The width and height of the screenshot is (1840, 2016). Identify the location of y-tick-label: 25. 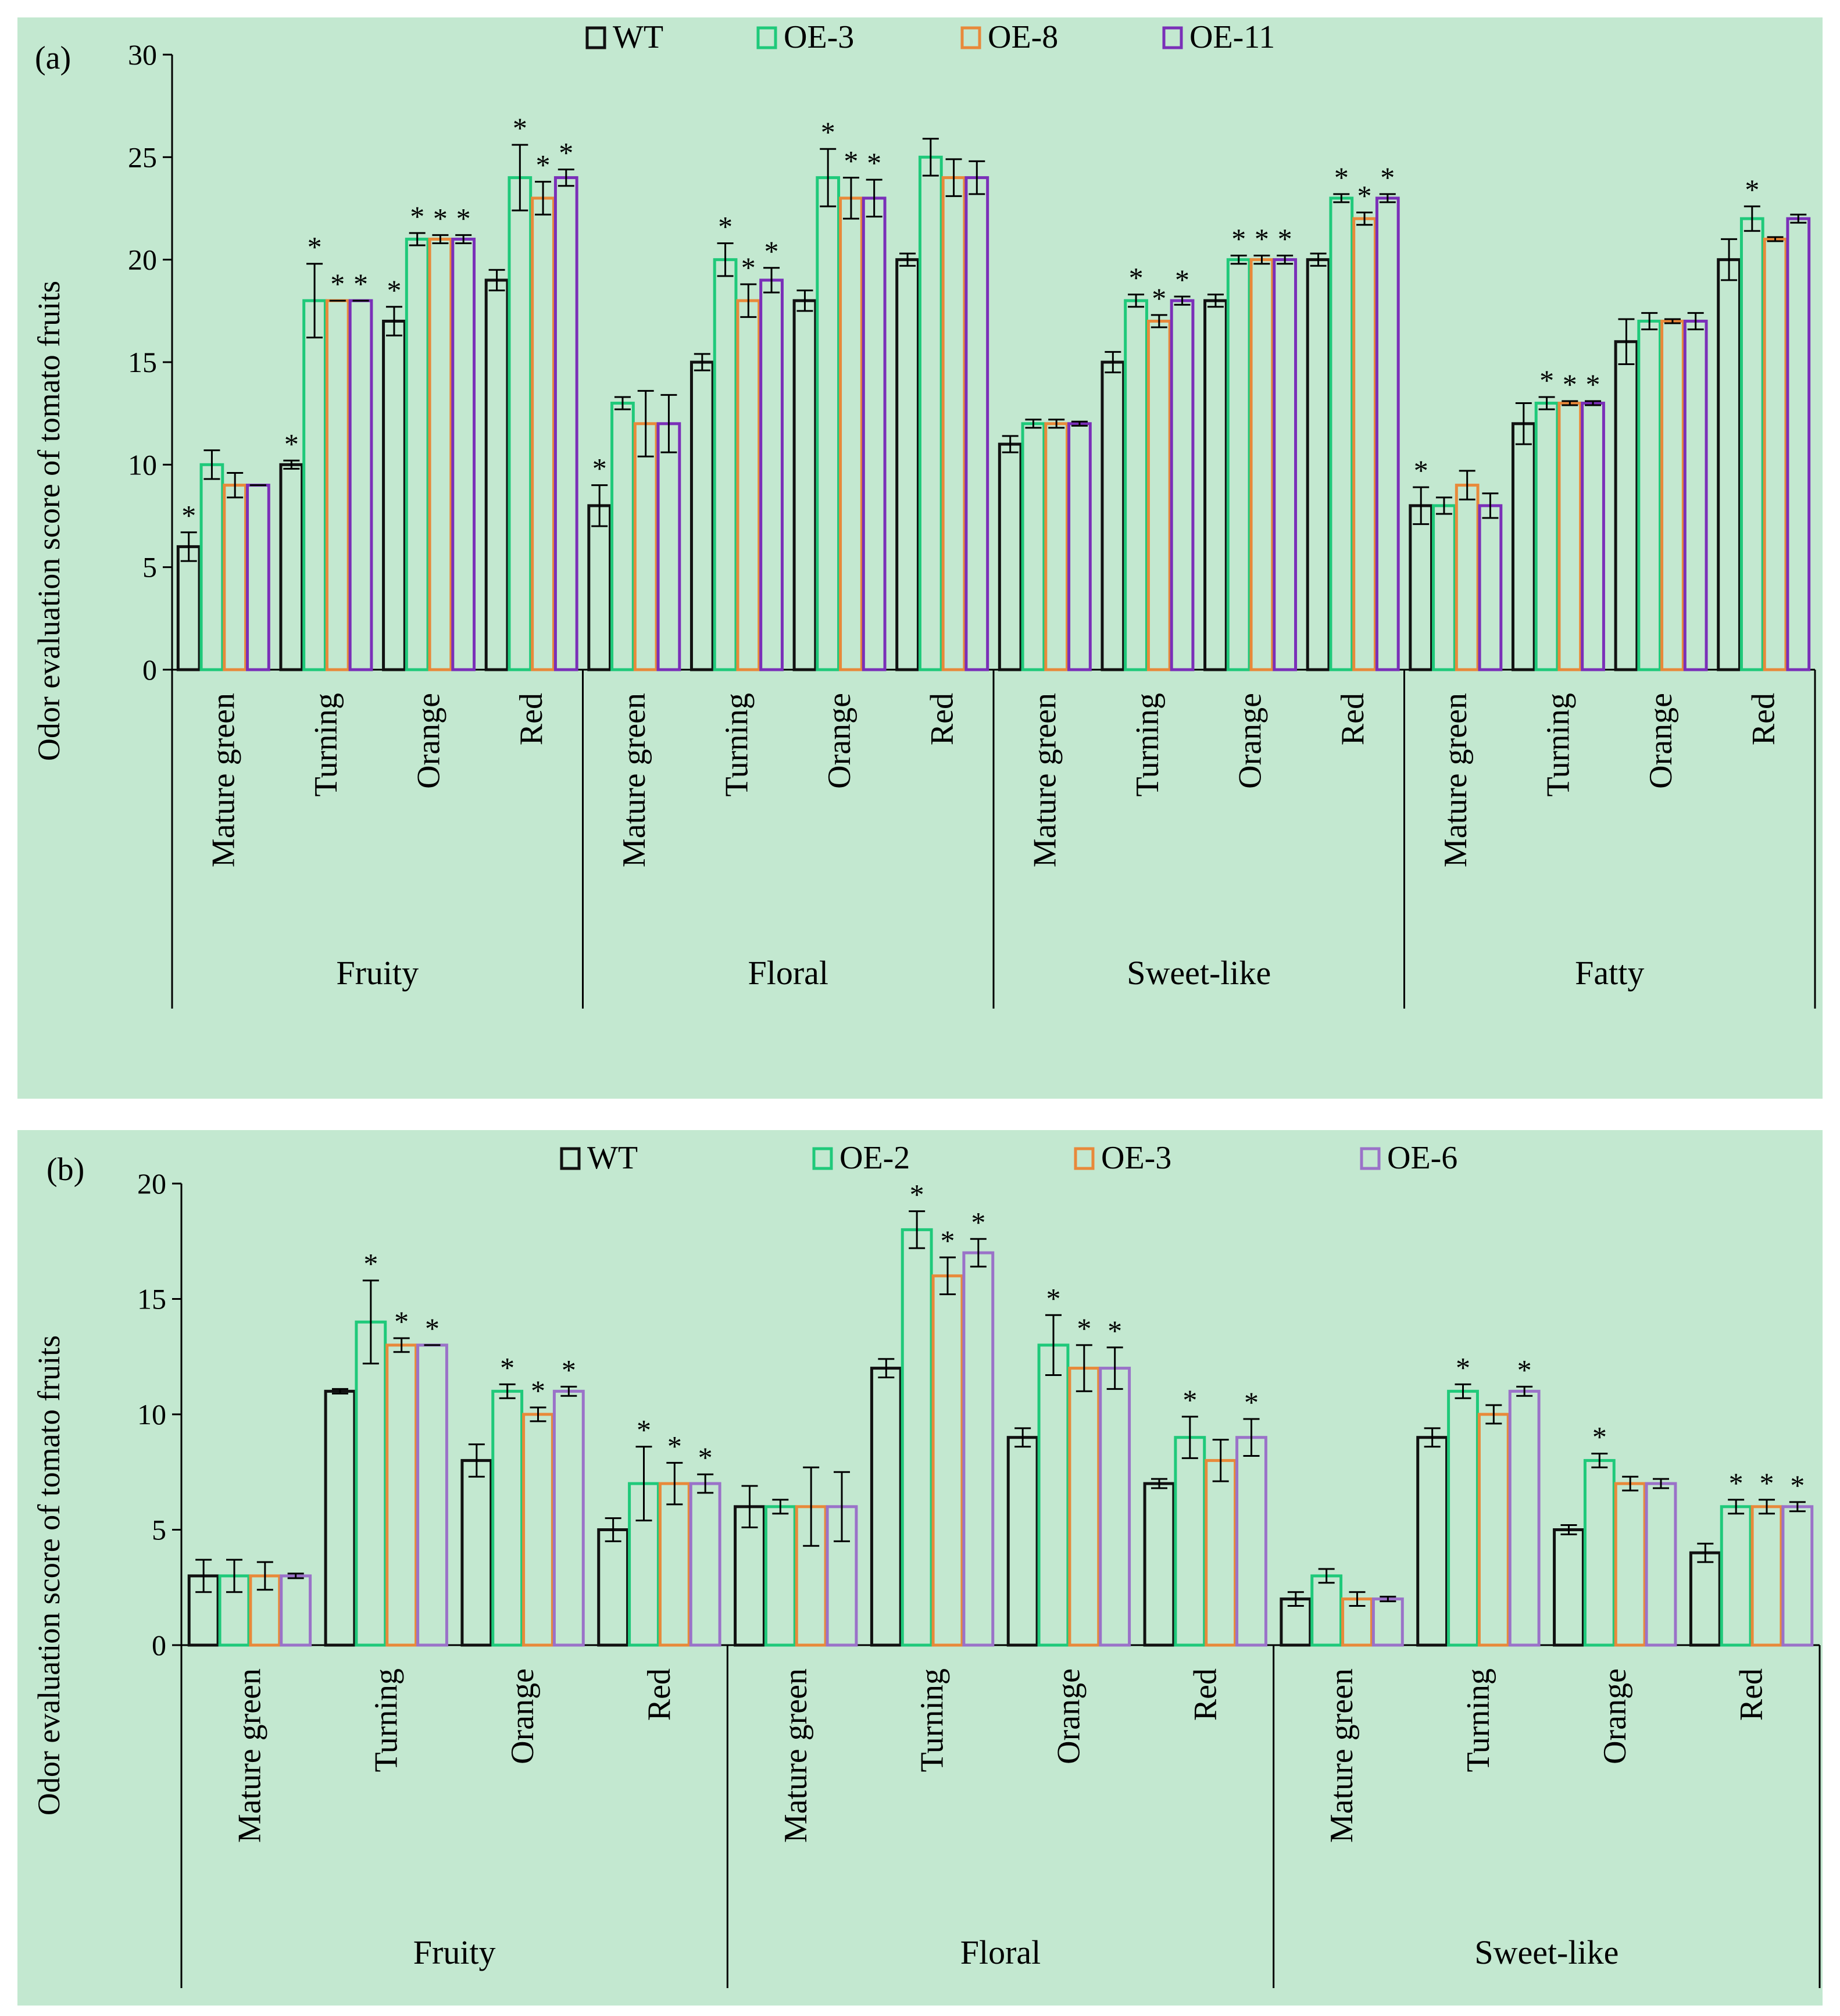
(142, 157).